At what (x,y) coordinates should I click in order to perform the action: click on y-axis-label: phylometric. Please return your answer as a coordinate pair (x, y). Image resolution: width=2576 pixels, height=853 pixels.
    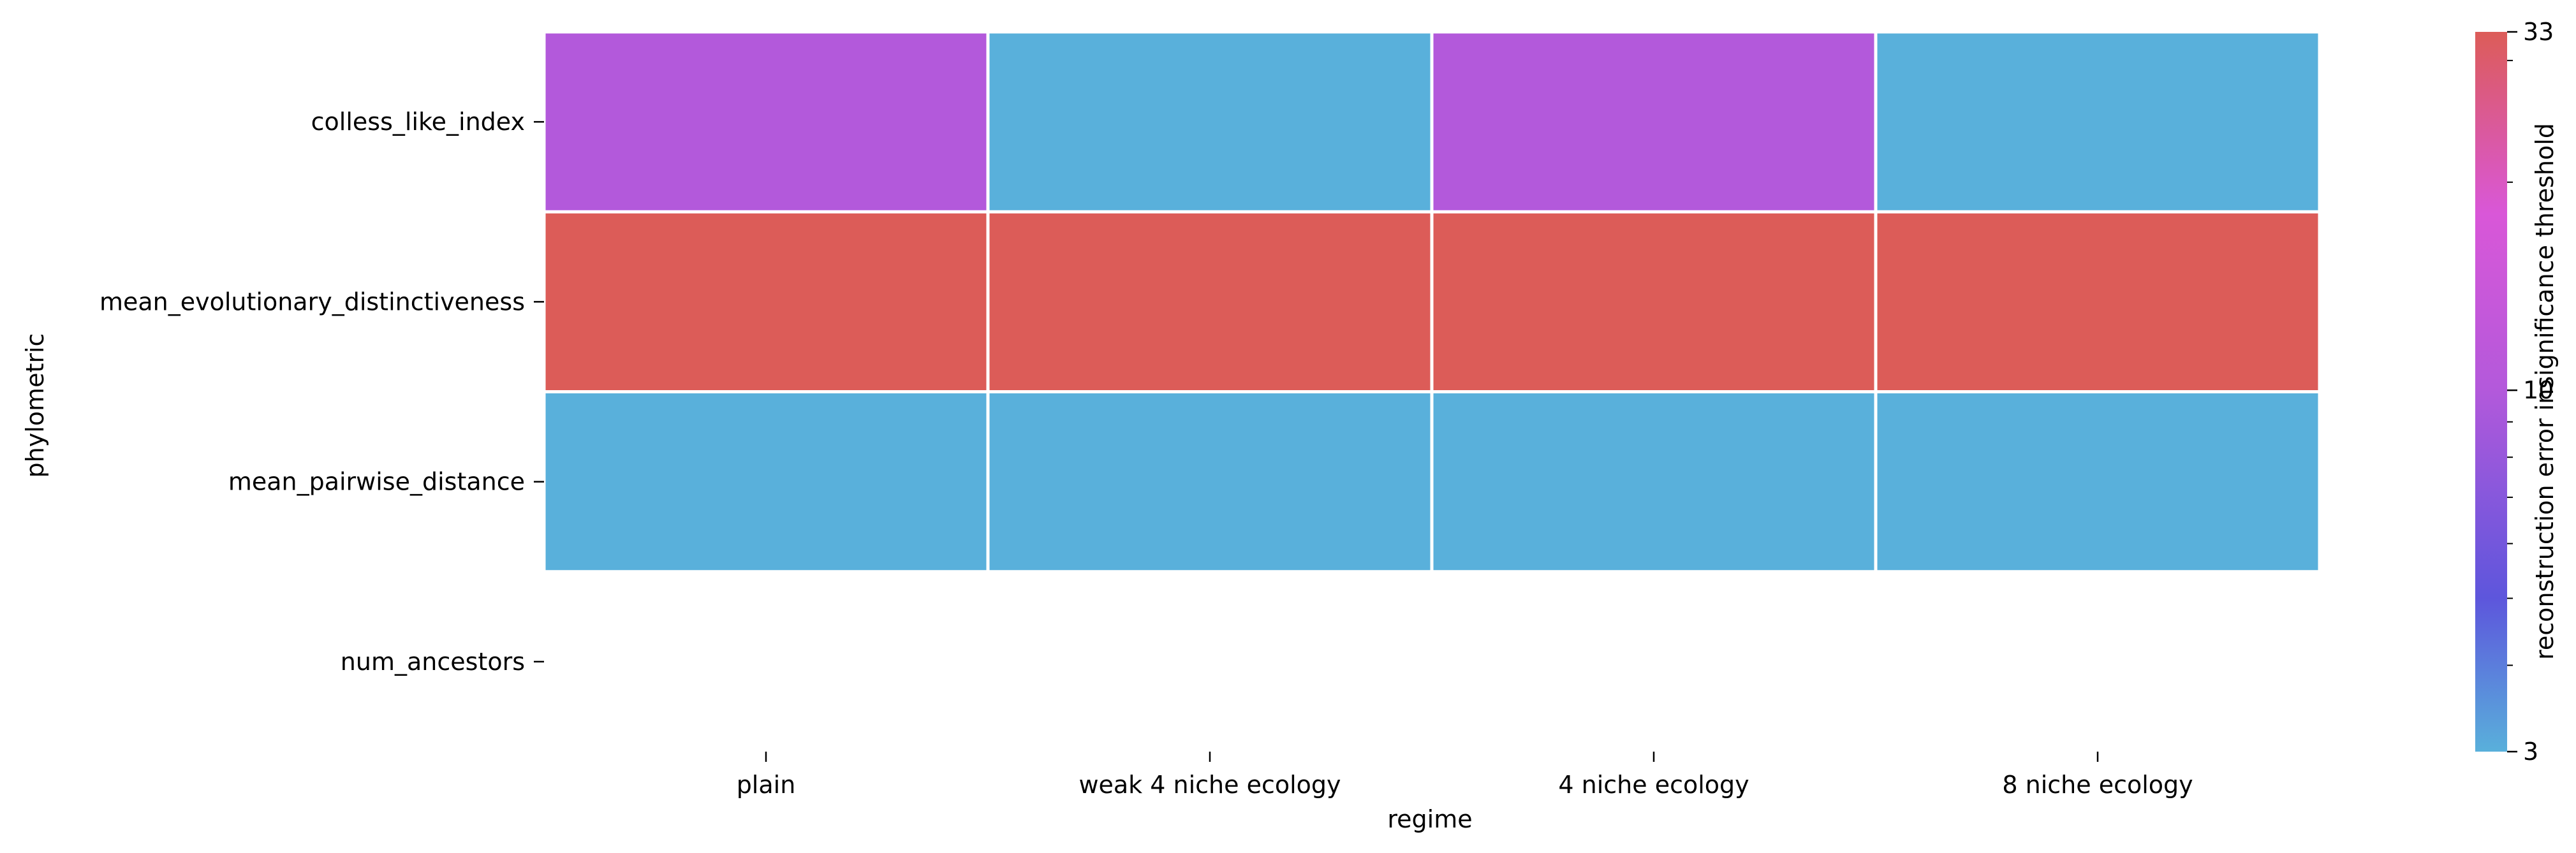
    Looking at the image, I should click on (35, 405).